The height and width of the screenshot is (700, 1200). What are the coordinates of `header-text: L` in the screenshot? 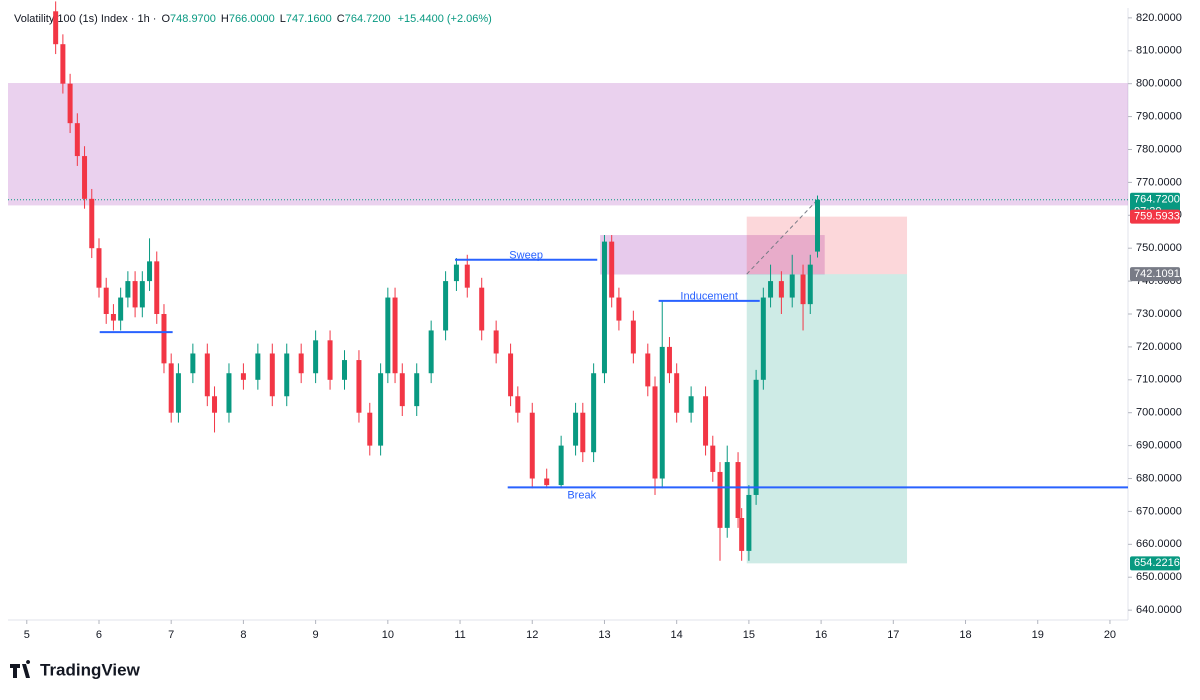 It's located at (283, 19).